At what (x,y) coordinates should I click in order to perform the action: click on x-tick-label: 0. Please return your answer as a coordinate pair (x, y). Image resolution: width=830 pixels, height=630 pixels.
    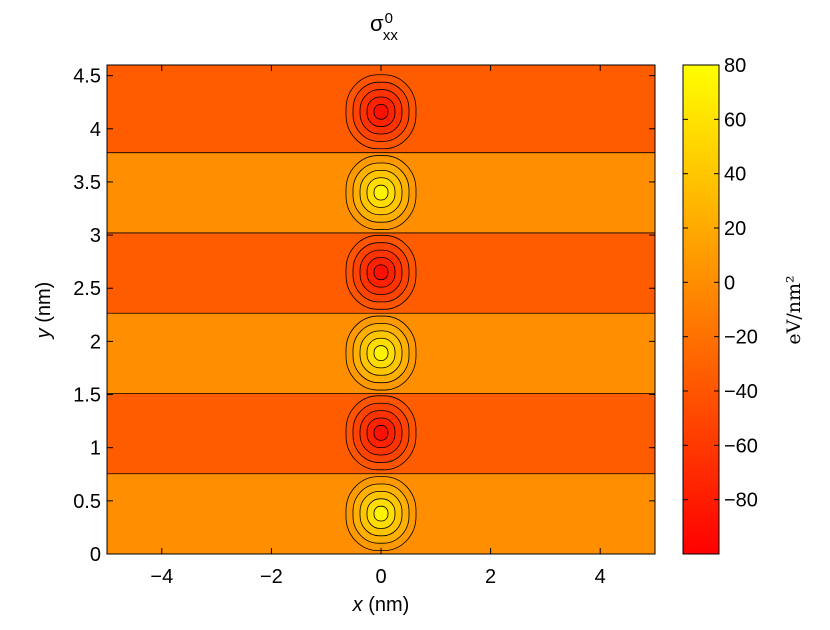
    Looking at the image, I should click on (380, 577).